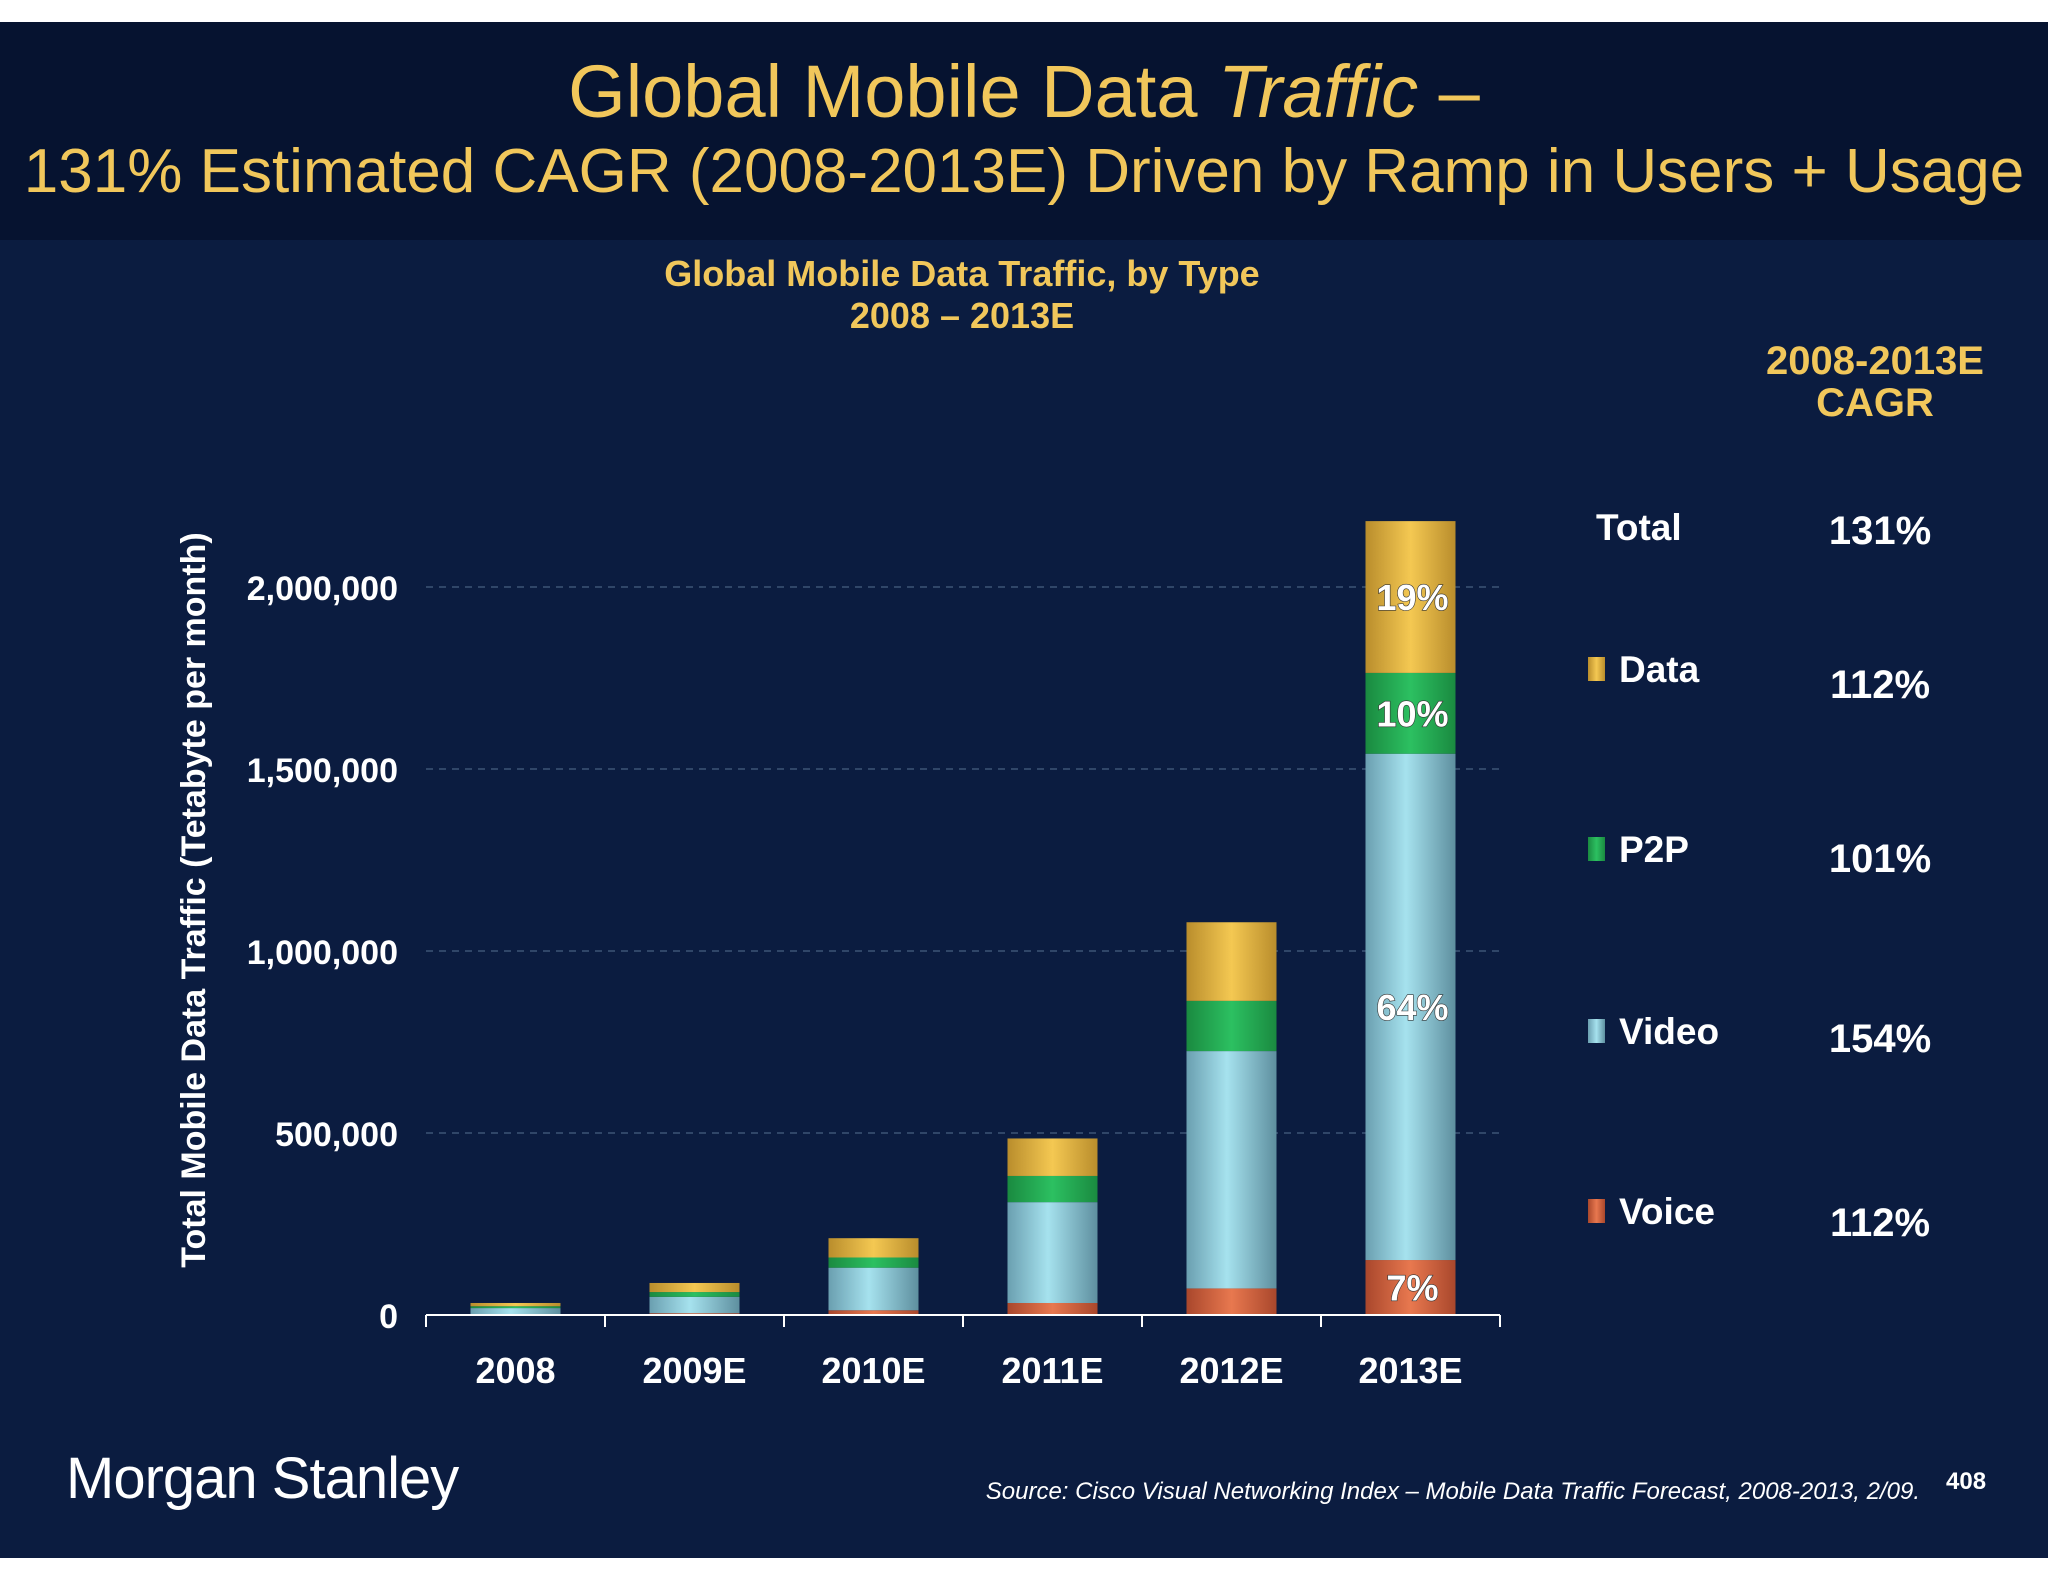 Image resolution: width=2048 pixels, height=1582 pixels. I want to click on cagr-header: 2008-2013E CAGR, so click(1875, 382).